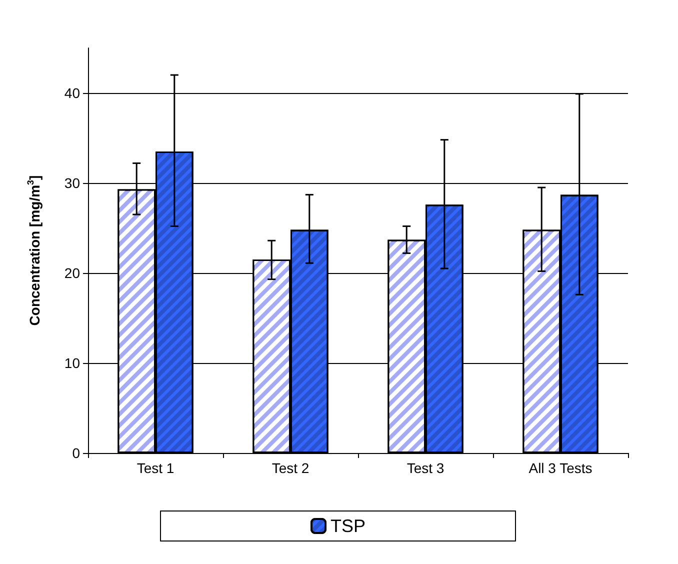  What do you see at coordinates (291, 468) in the screenshot?
I see `x-tick-label: Test 2` at bounding box center [291, 468].